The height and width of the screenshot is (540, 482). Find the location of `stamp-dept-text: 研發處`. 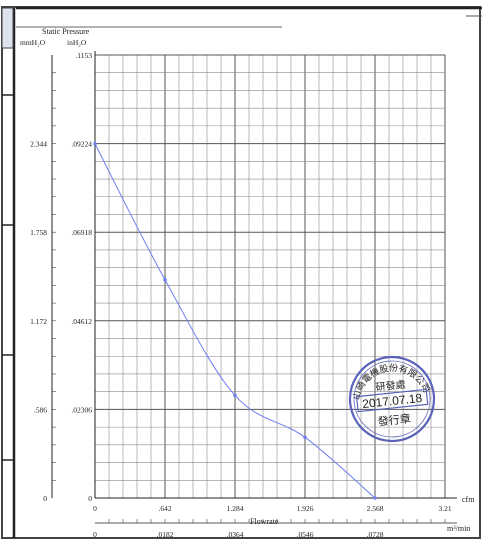

stamp-dept-text: 研發處 is located at coordinates (390, 386).